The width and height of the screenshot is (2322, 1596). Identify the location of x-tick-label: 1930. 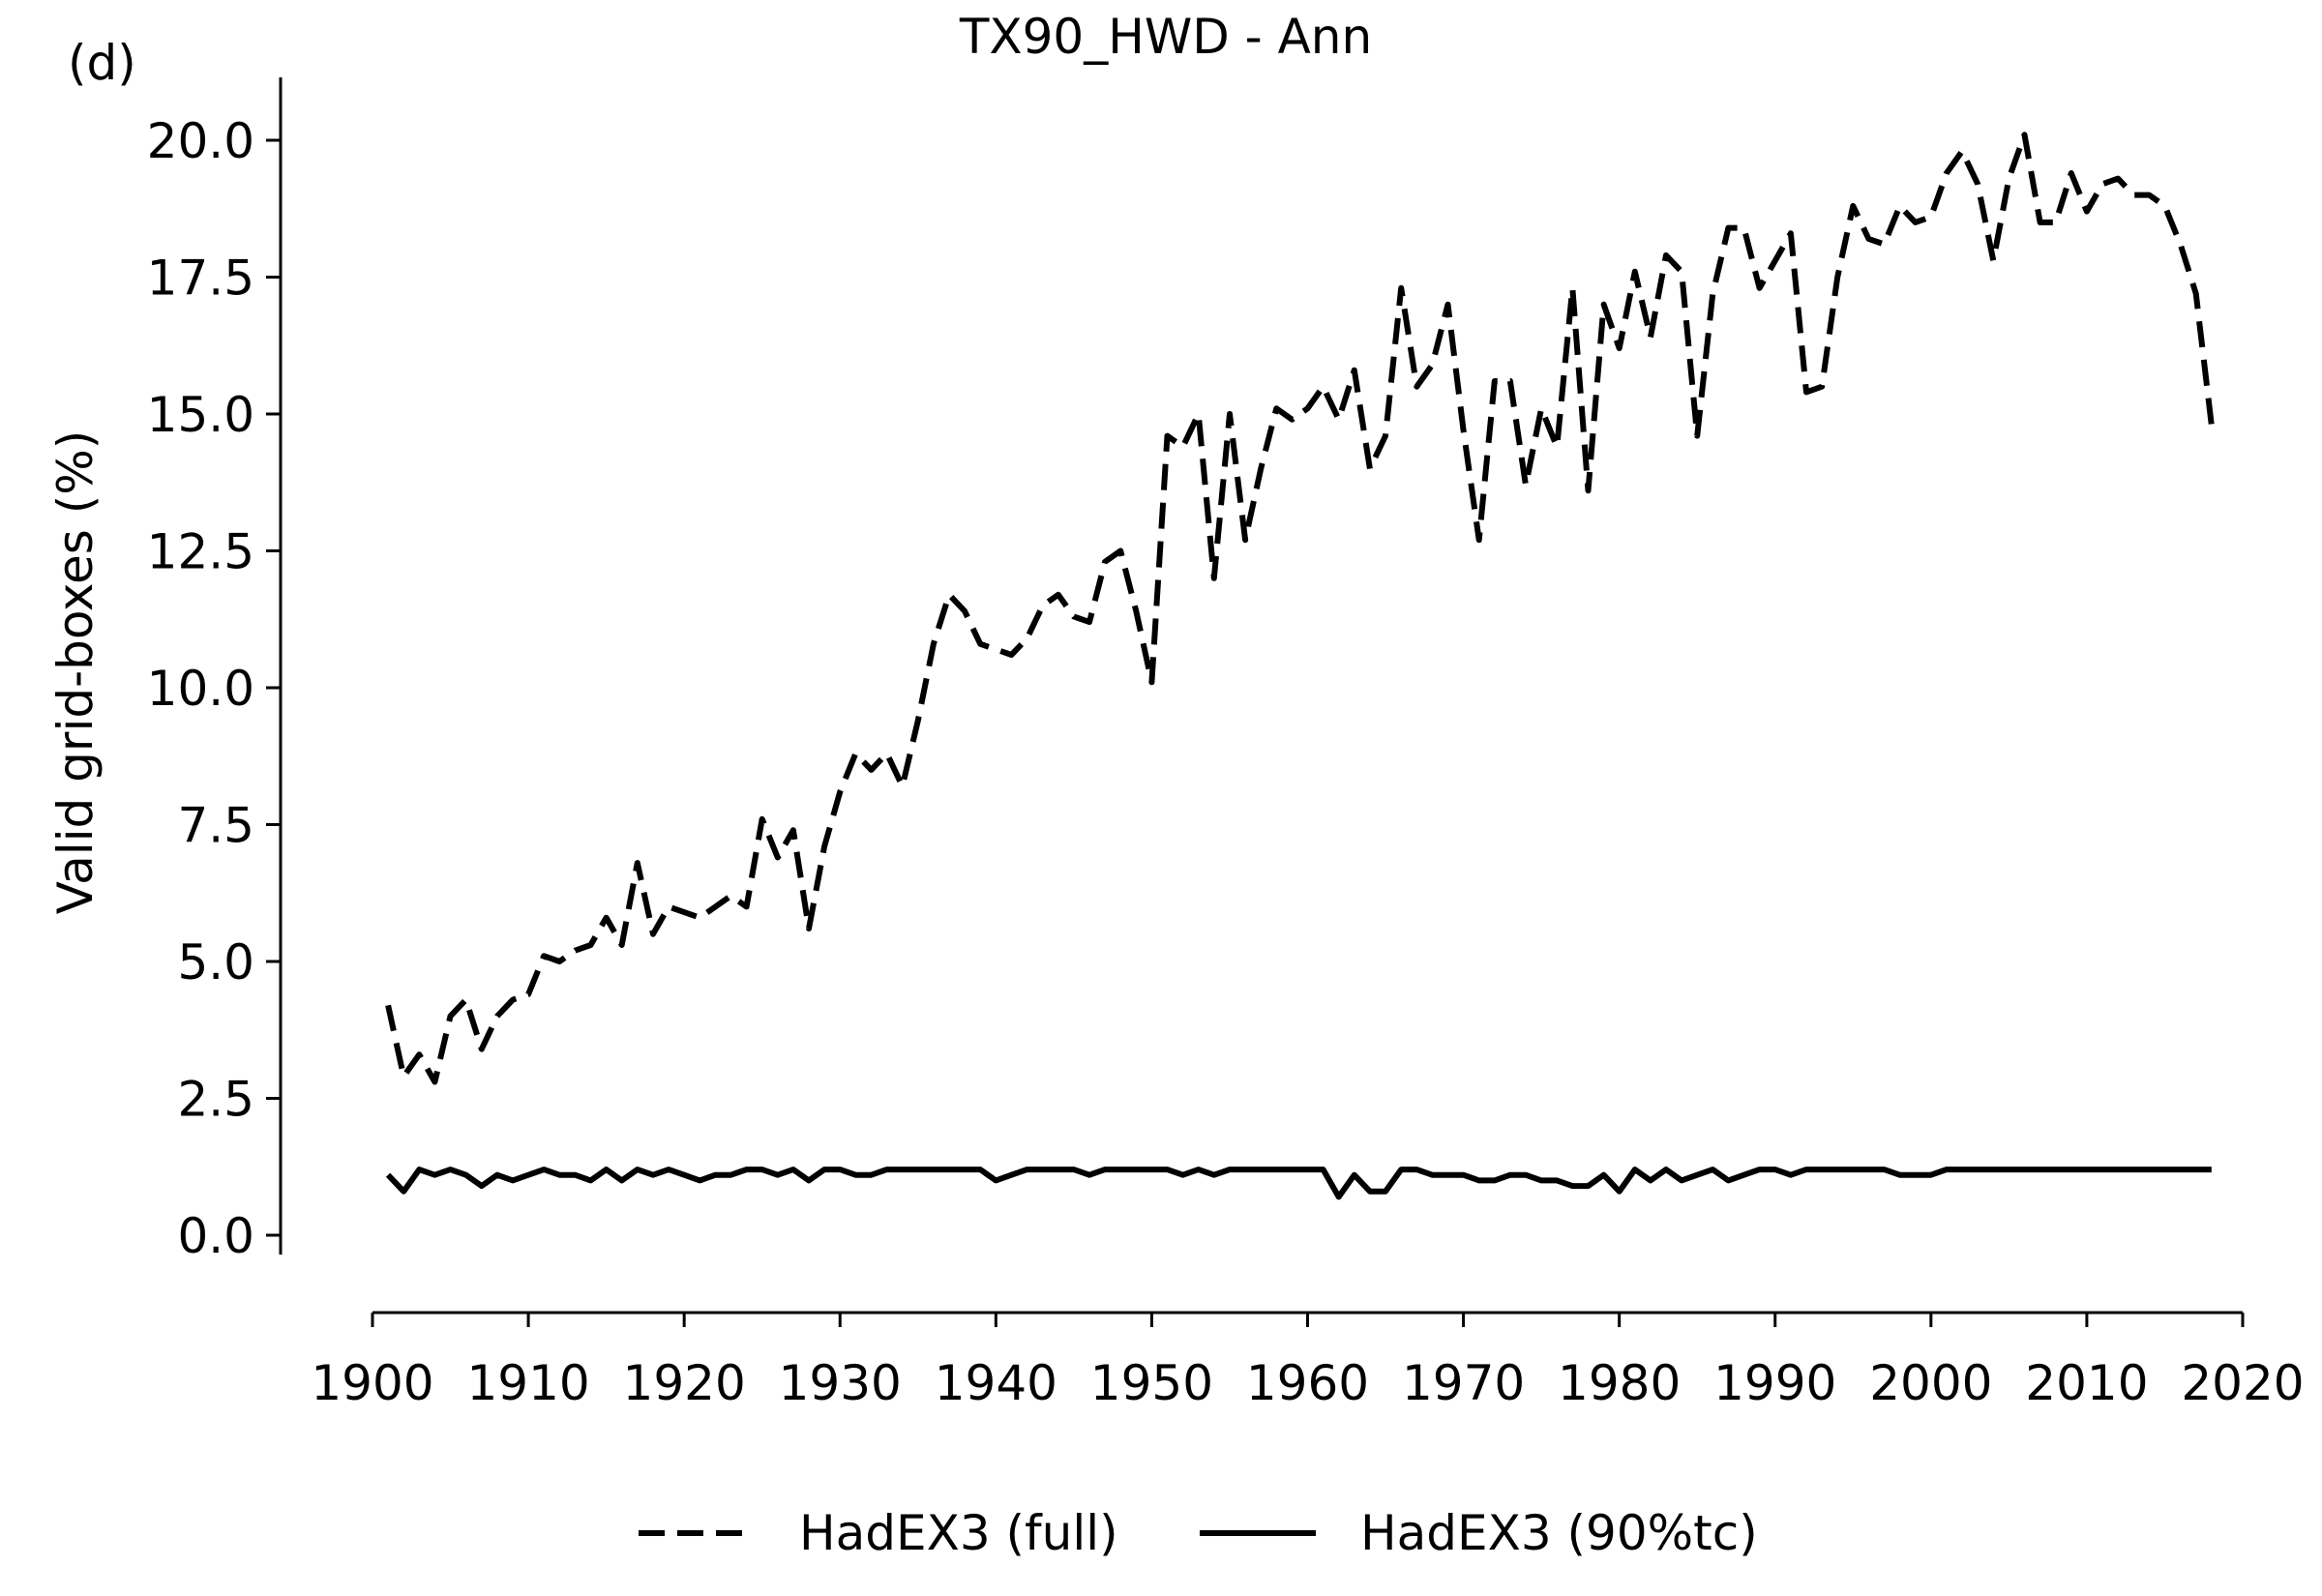
(840, 1383).